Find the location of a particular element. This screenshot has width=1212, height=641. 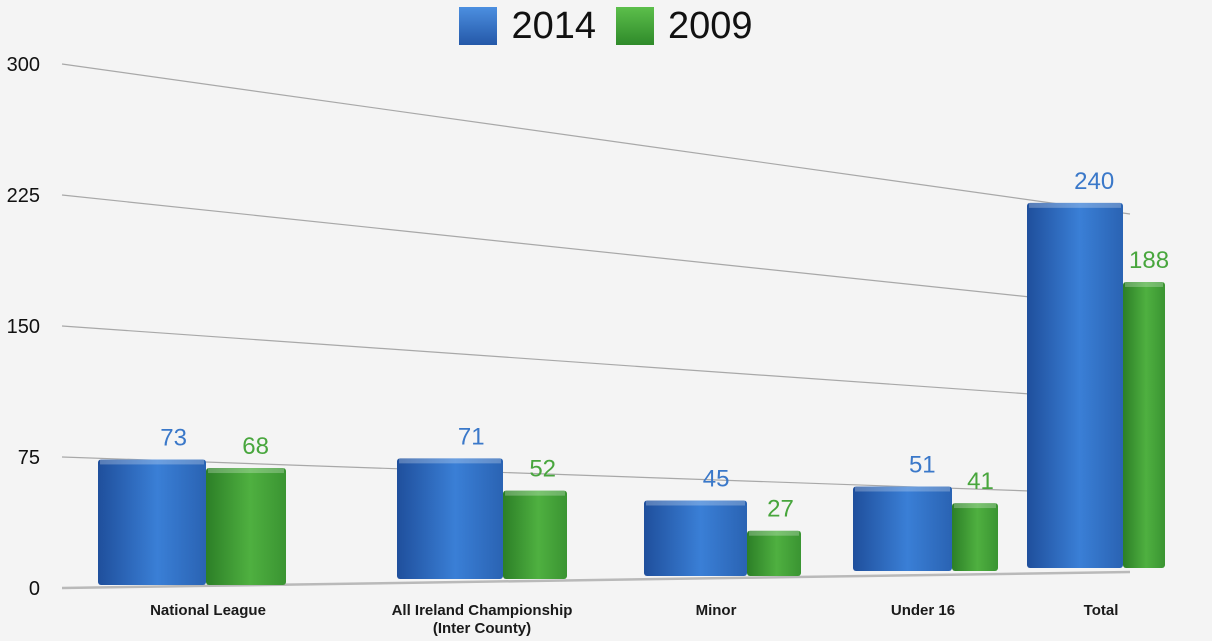

legend-swatch-2009 is located at coordinates (635, 26).